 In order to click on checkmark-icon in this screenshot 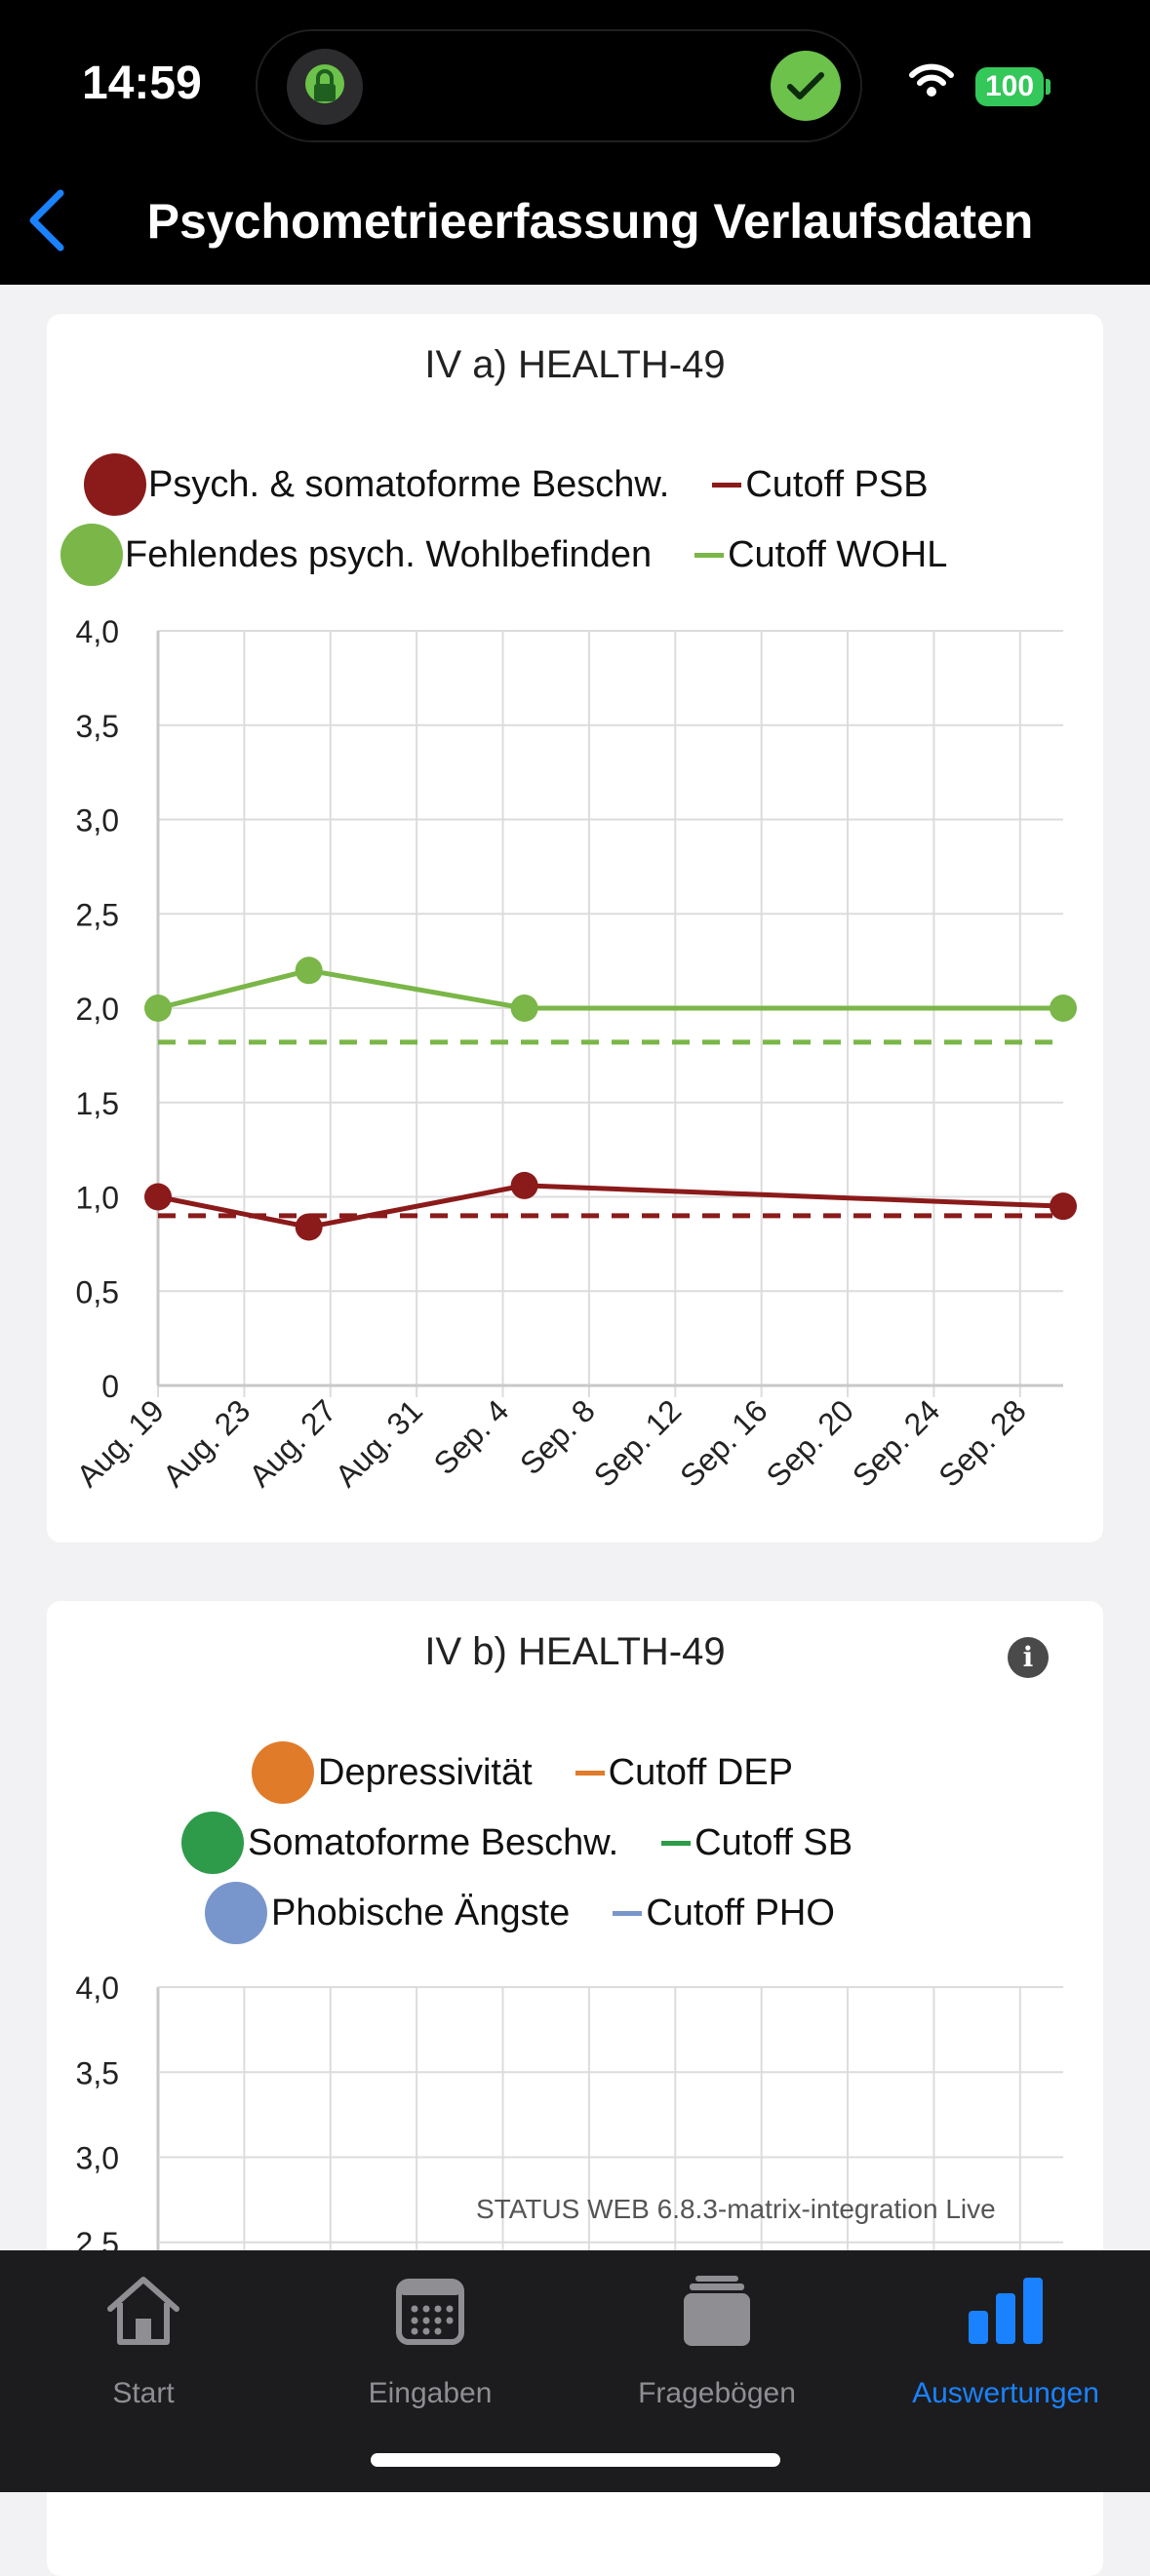, I will do `click(806, 86)`.